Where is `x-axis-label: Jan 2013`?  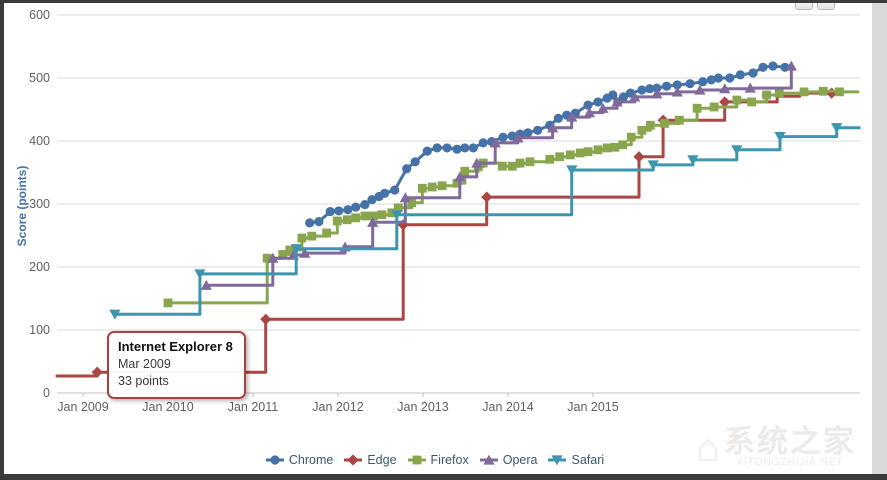
x-axis-label: Jan 2013 is located at coordinates (423, 407).